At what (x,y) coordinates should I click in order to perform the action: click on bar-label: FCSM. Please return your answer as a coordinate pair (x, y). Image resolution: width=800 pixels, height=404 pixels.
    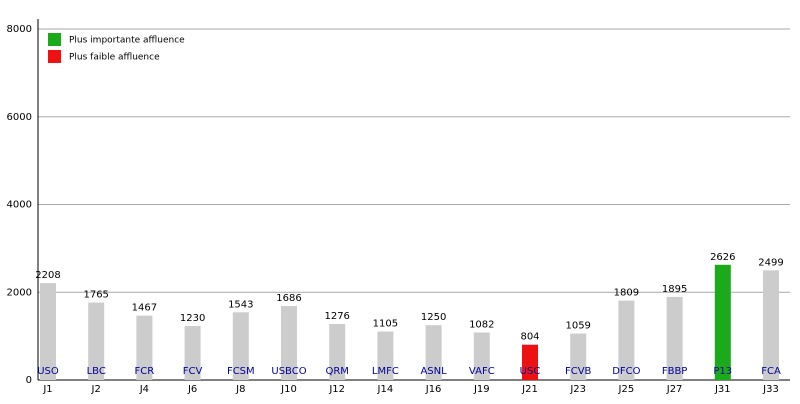
    Looking at the image, I should click on (241, 371).